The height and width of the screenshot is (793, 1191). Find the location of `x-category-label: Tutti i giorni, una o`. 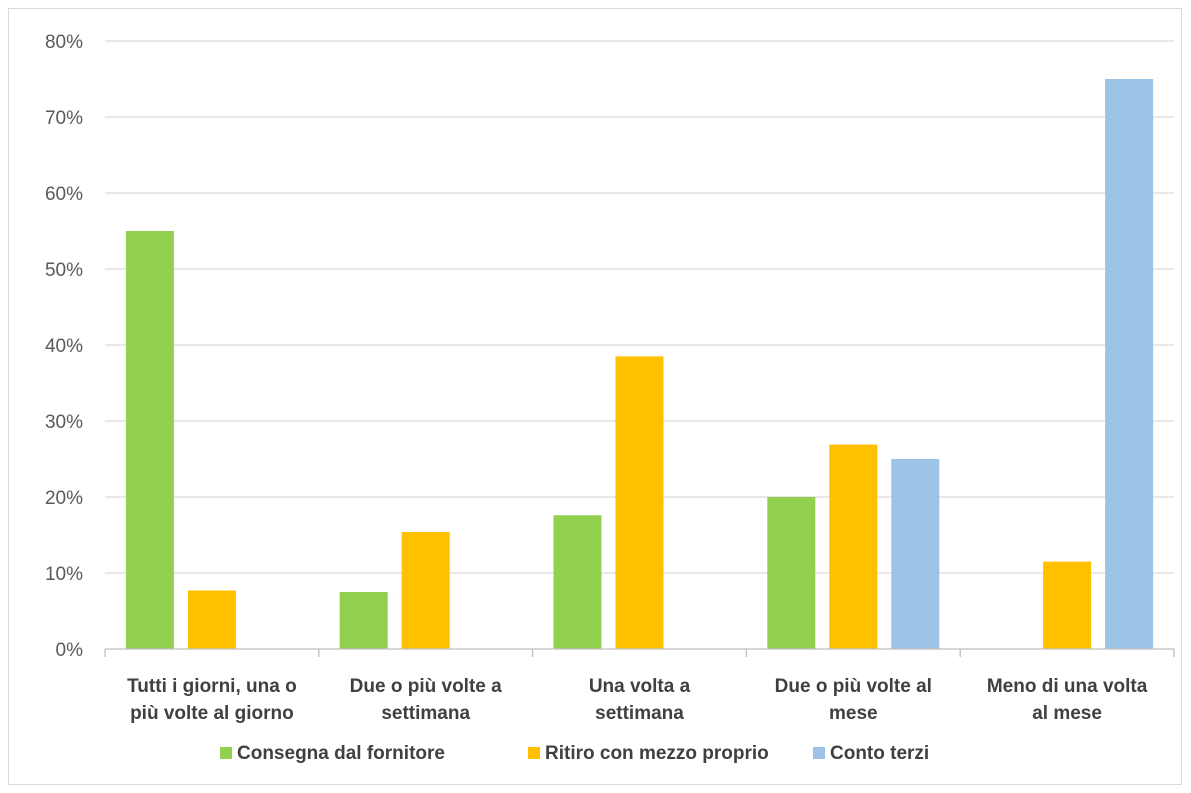

x-category-label: Tutti i giorni, una o is located at coordinates (212, 686).